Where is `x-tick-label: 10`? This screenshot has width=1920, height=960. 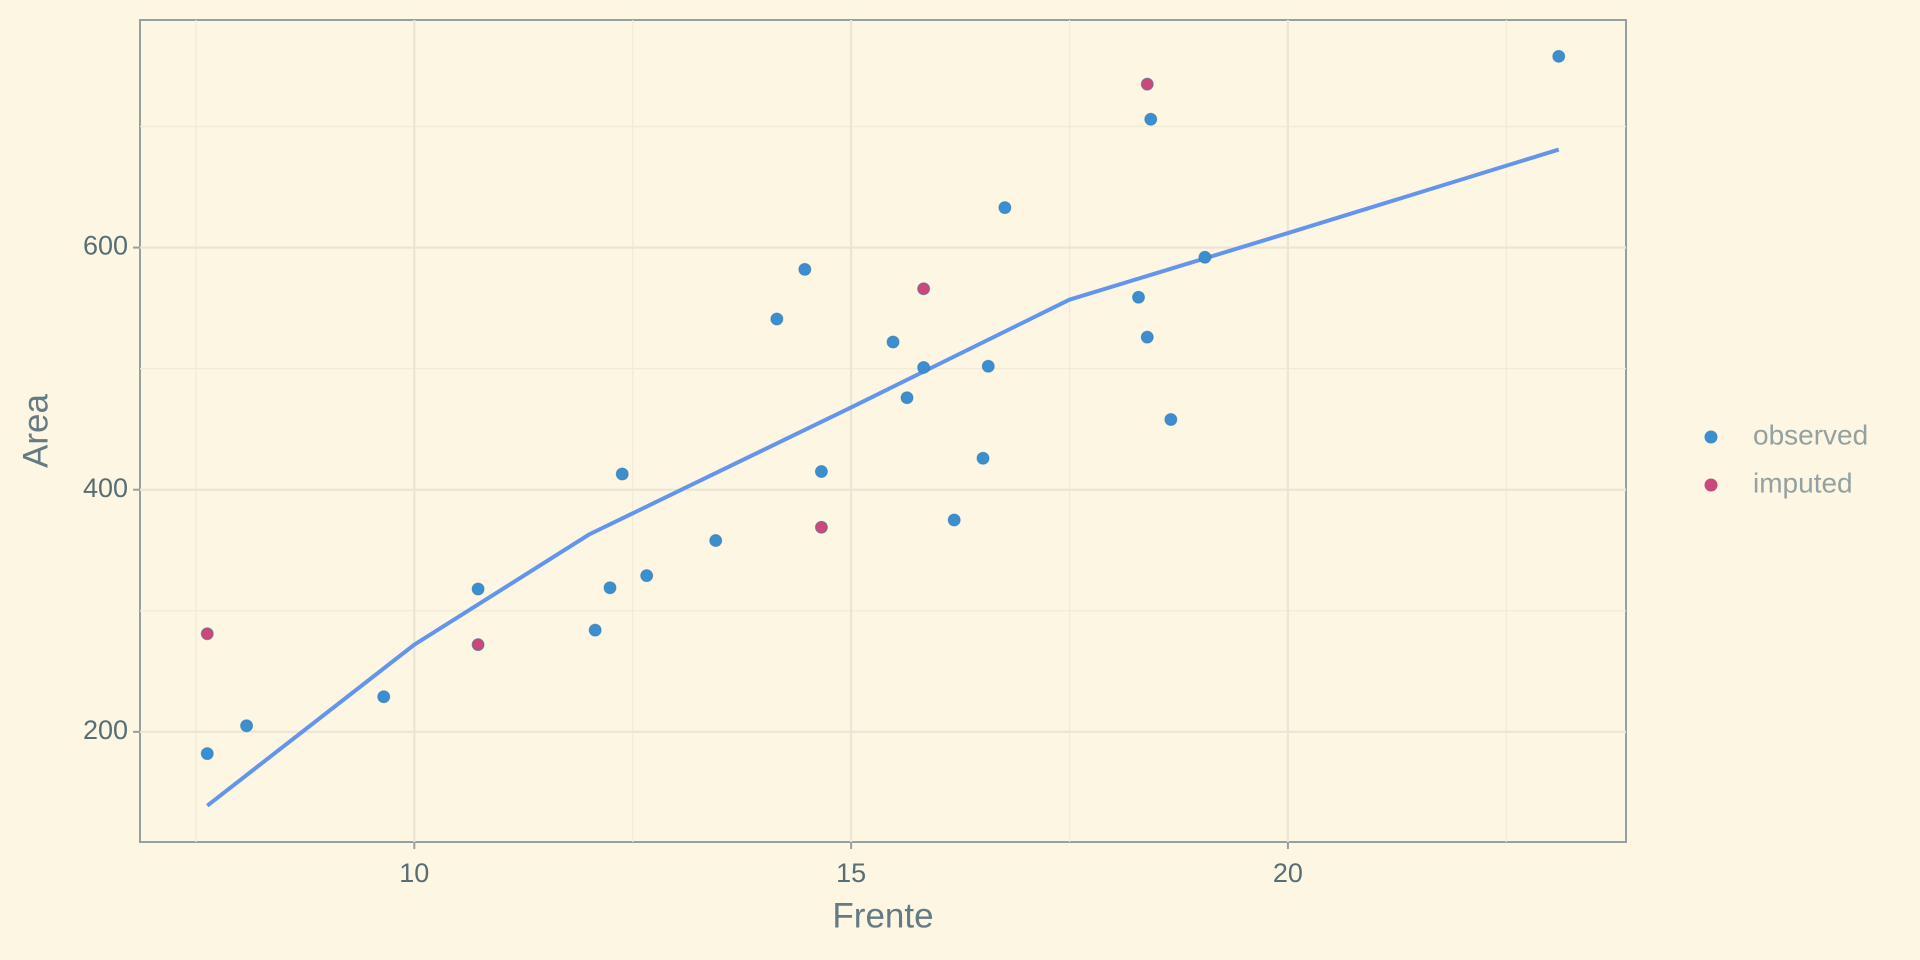
x-tick-label: 10 is located at coordinates (414, 873).